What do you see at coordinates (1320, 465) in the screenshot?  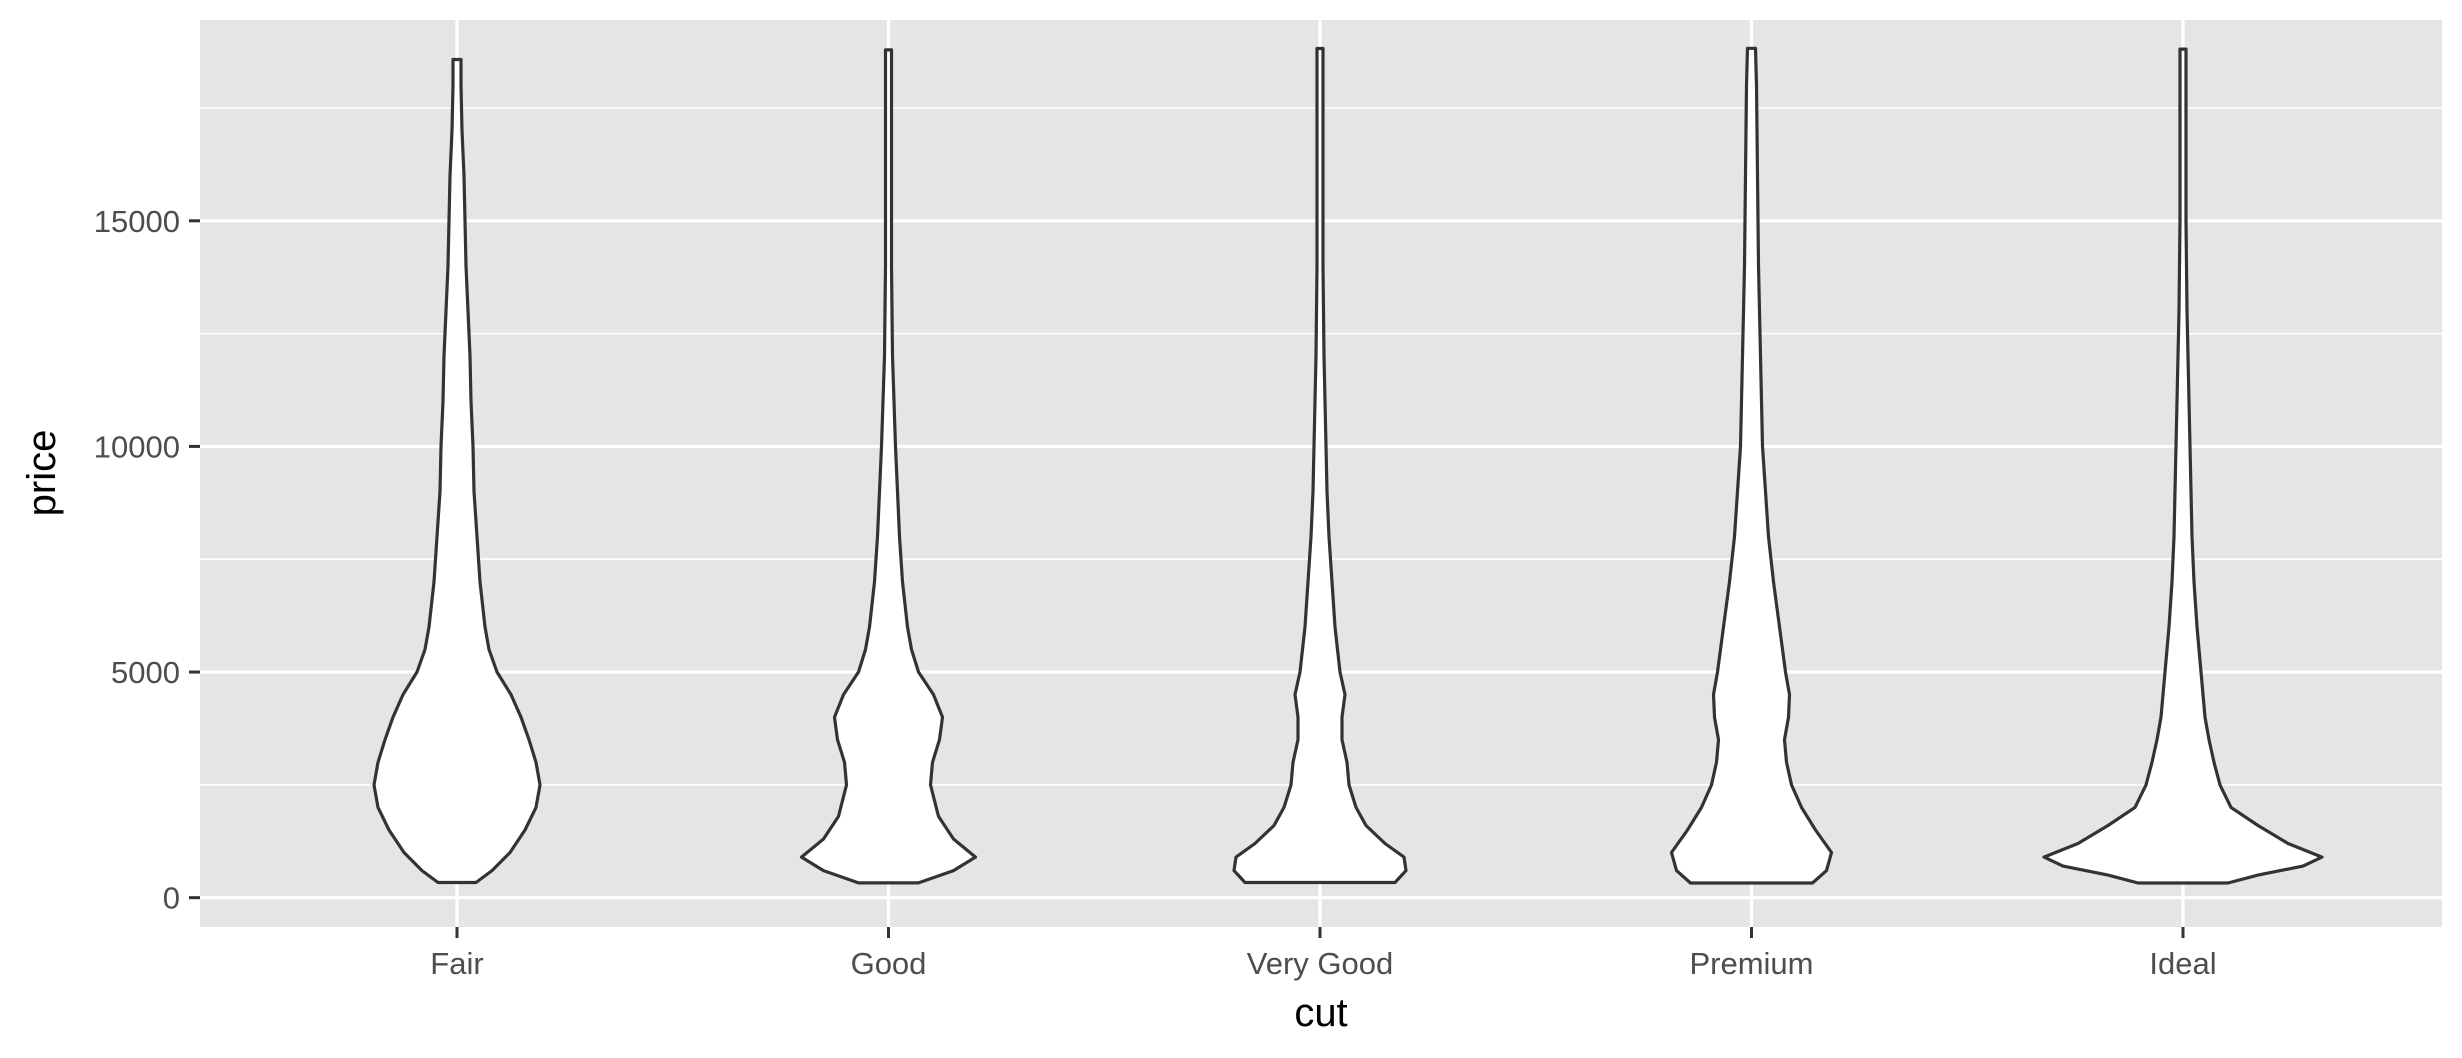 I see `violin-very-good` at bounding box center [1320, 465].